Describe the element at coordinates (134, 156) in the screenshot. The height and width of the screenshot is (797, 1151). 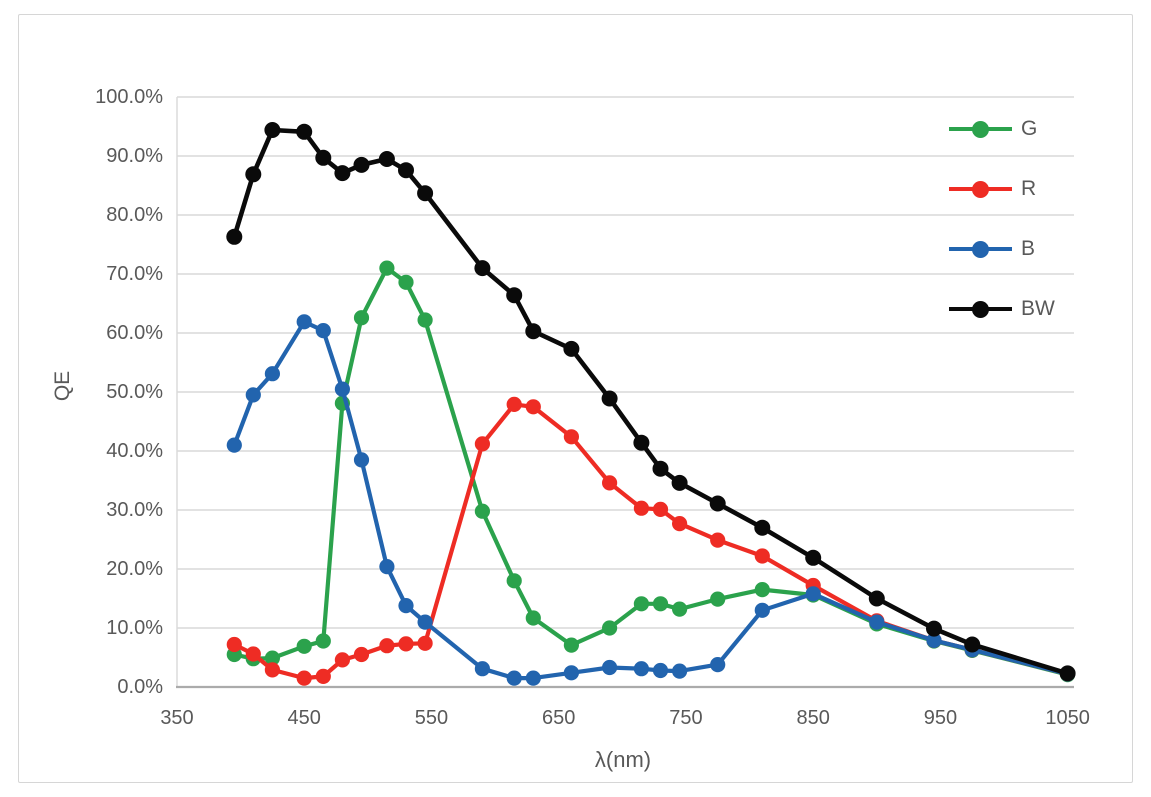
I see `y-tick-label: 90.0%` at that location.